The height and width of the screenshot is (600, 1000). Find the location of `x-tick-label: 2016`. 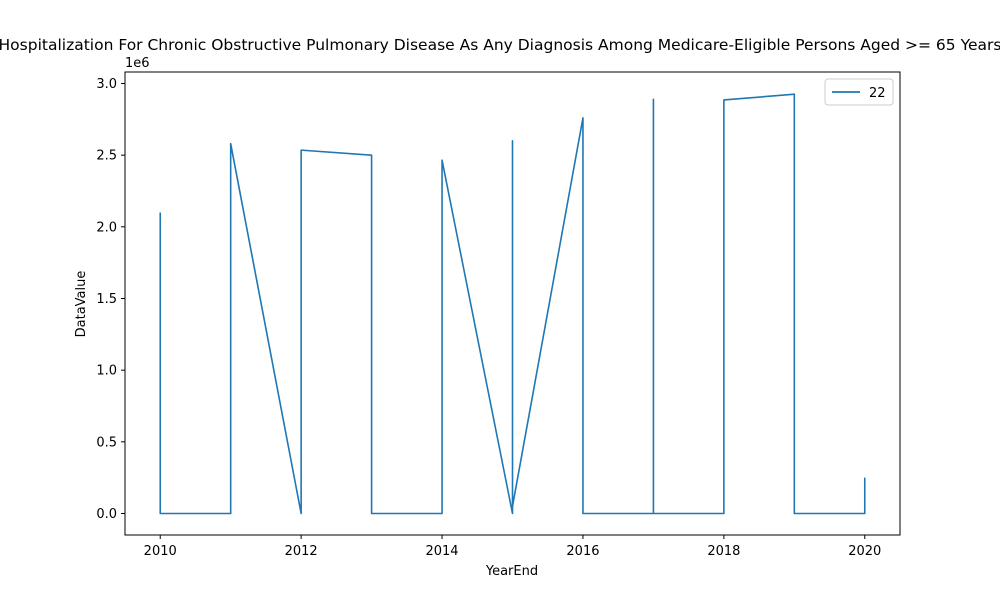

x-tick-label: 2016 is located at coordinates (582, 551).